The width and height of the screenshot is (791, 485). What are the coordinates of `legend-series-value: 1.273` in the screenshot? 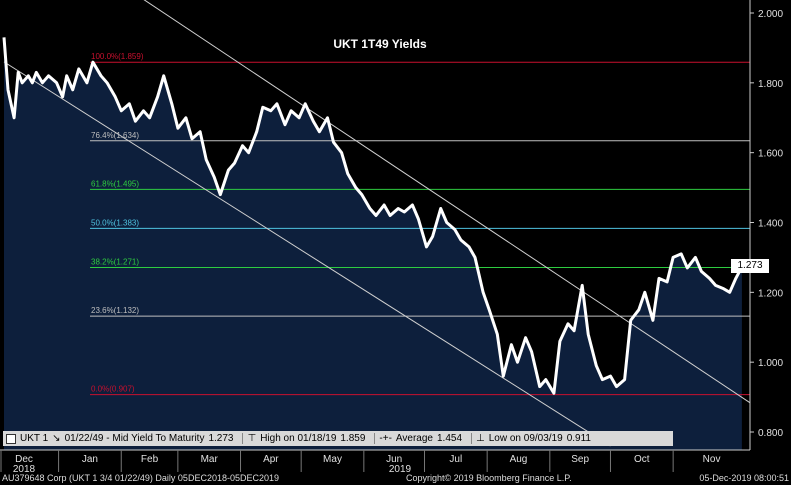 It's located at (221, 438).